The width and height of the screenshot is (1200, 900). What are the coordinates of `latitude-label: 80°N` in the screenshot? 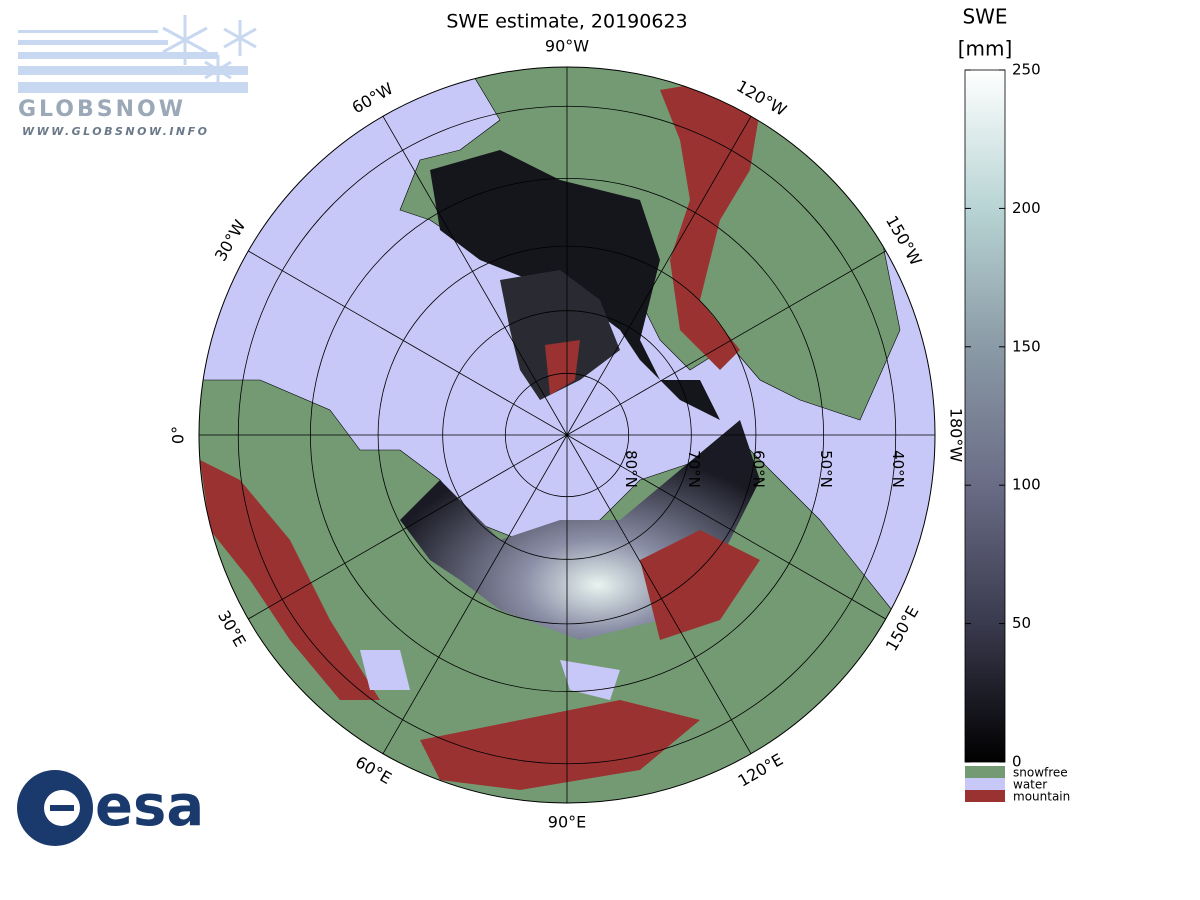 It's located at (631, 469).